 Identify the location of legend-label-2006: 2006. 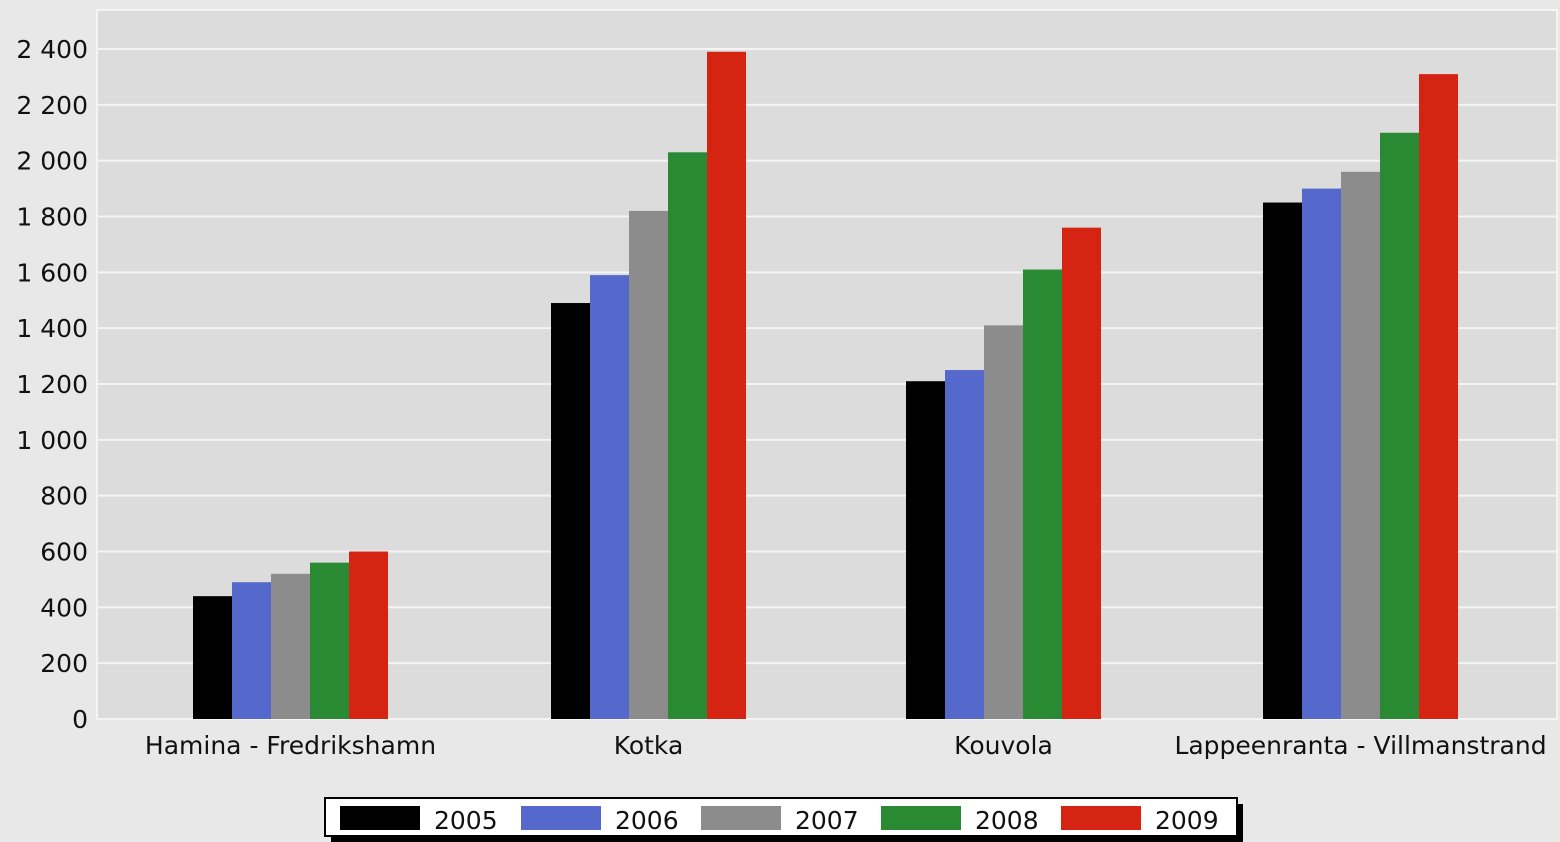
(647, 820).